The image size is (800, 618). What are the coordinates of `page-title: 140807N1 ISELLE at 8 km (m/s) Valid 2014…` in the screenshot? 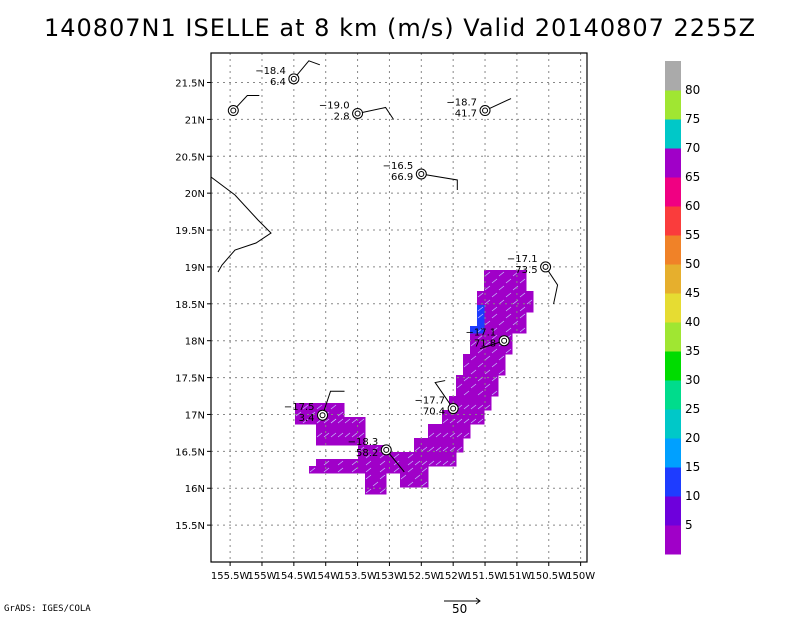 It's located at (400, 28).